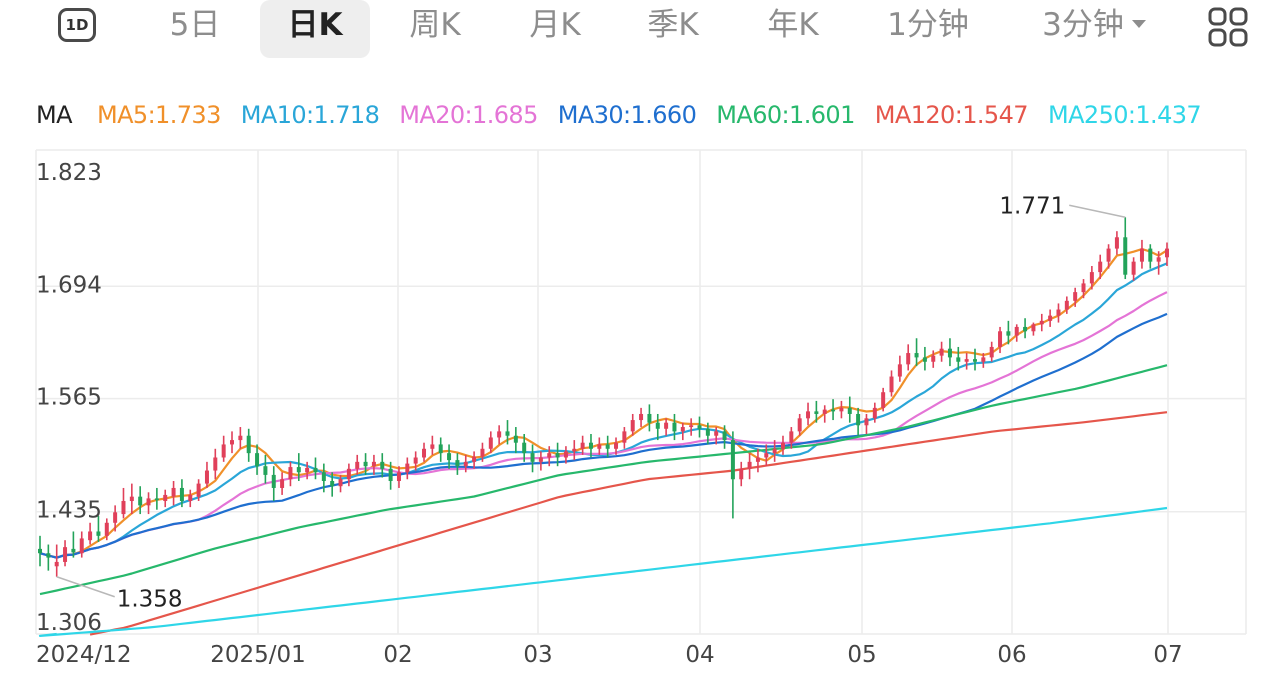 The height and width of the screenshot is (697, 1280). I want to click on tab-3min-dropdown: 3分钟, so click(1094, 29).